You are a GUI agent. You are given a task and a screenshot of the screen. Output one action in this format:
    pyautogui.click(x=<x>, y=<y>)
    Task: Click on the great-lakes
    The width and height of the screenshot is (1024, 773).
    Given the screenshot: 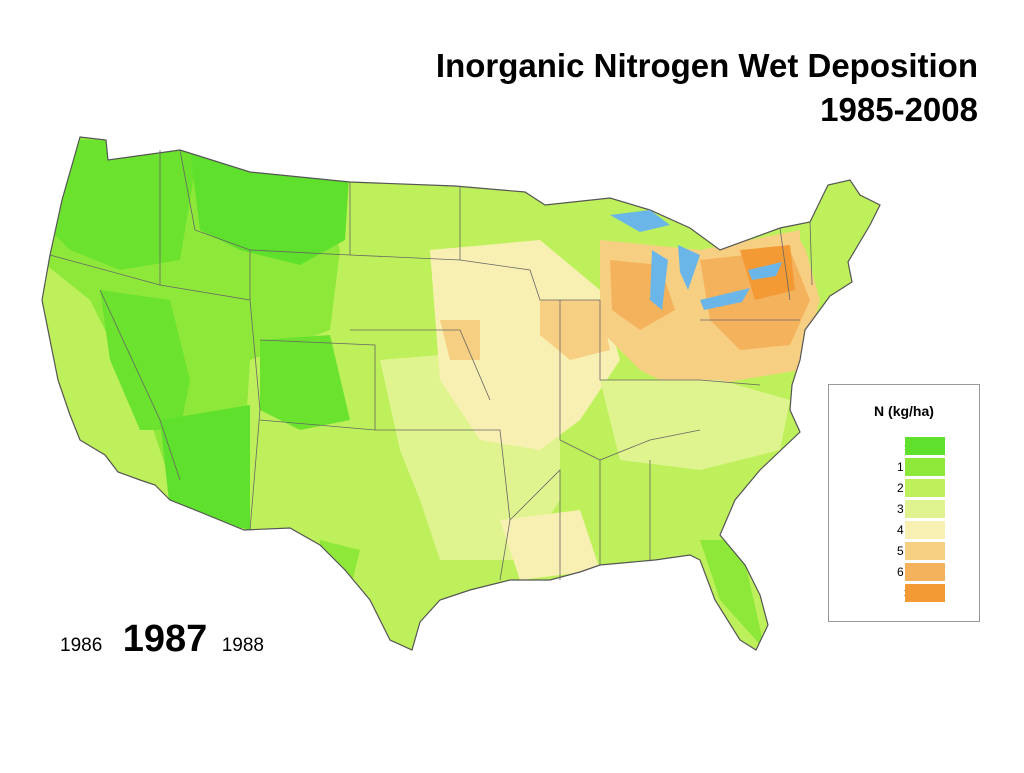 What is the action you would take?
    pyautogui.click(x=696, y=260)
    